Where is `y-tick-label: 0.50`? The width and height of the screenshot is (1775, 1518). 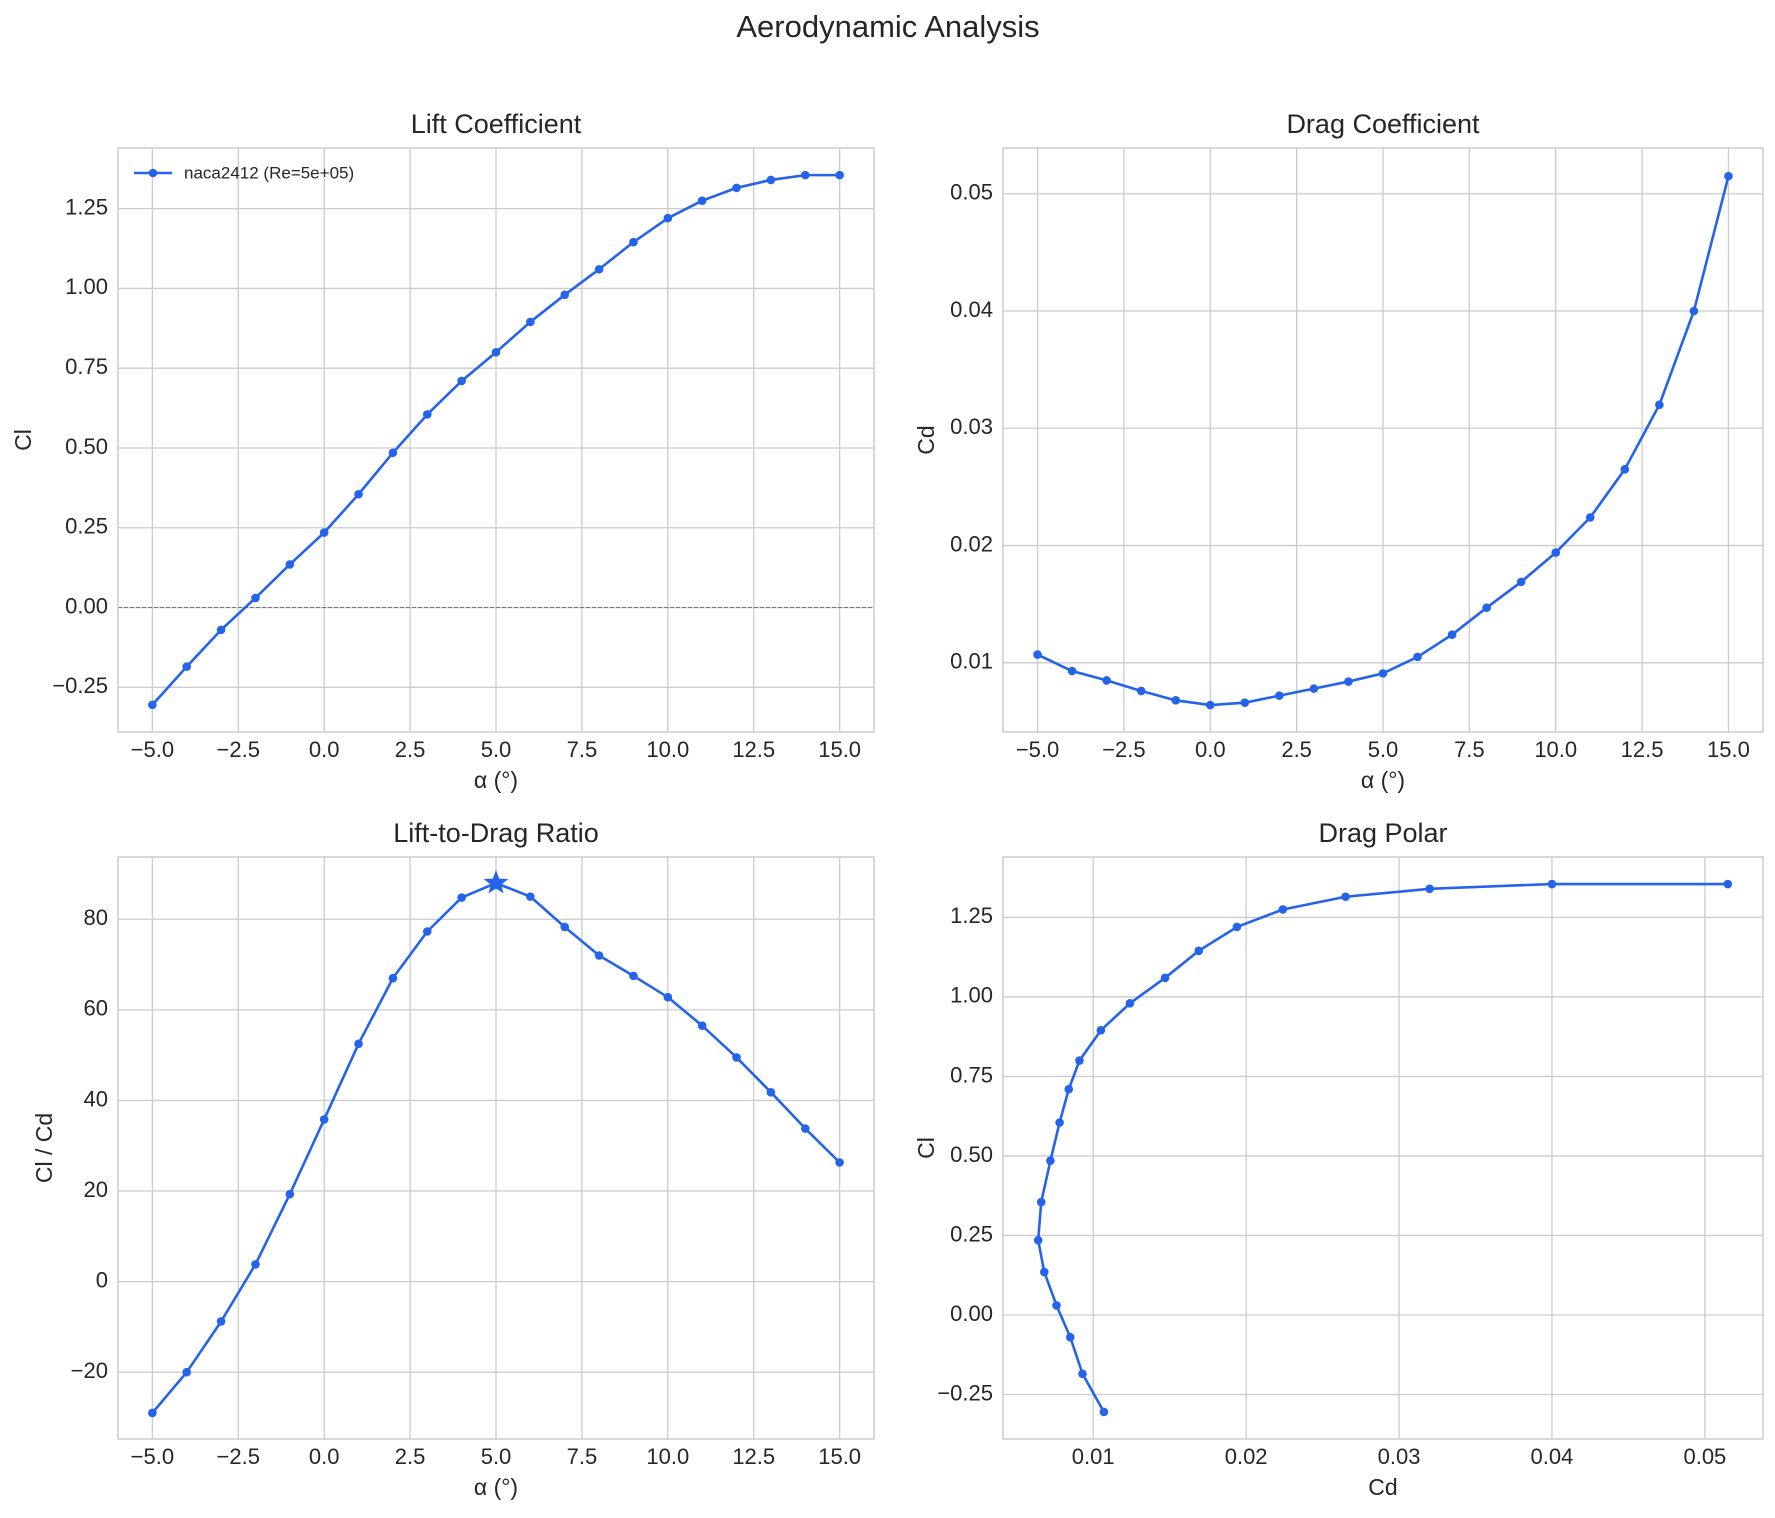
y-tick-label: 0.50 is located at coordinates (86, 446).